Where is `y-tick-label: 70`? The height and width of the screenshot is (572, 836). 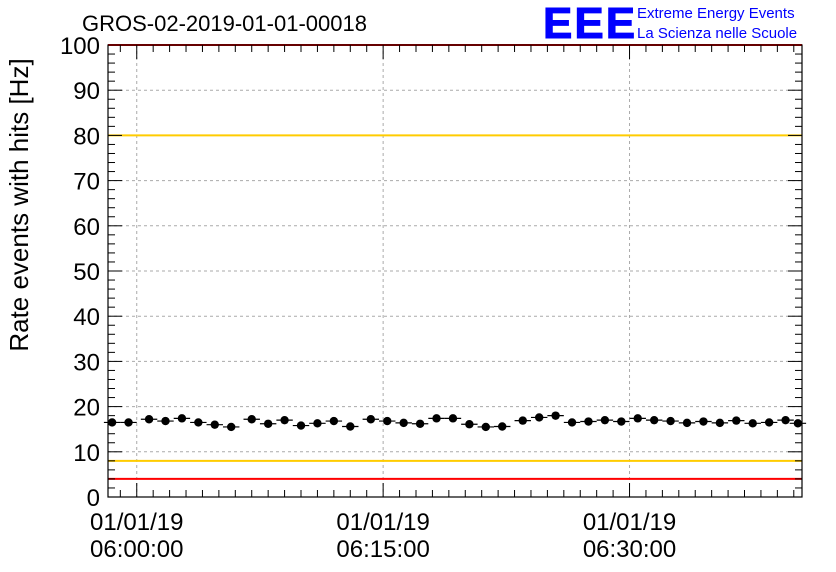 y-tick-label: 70 is located at coordinates (86, 182).